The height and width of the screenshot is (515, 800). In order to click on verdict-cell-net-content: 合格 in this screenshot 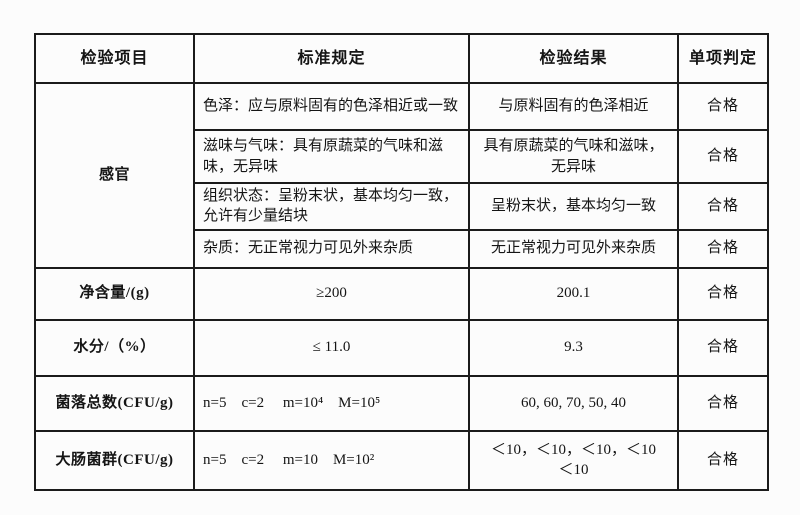, I will do `click(723, 293)`.